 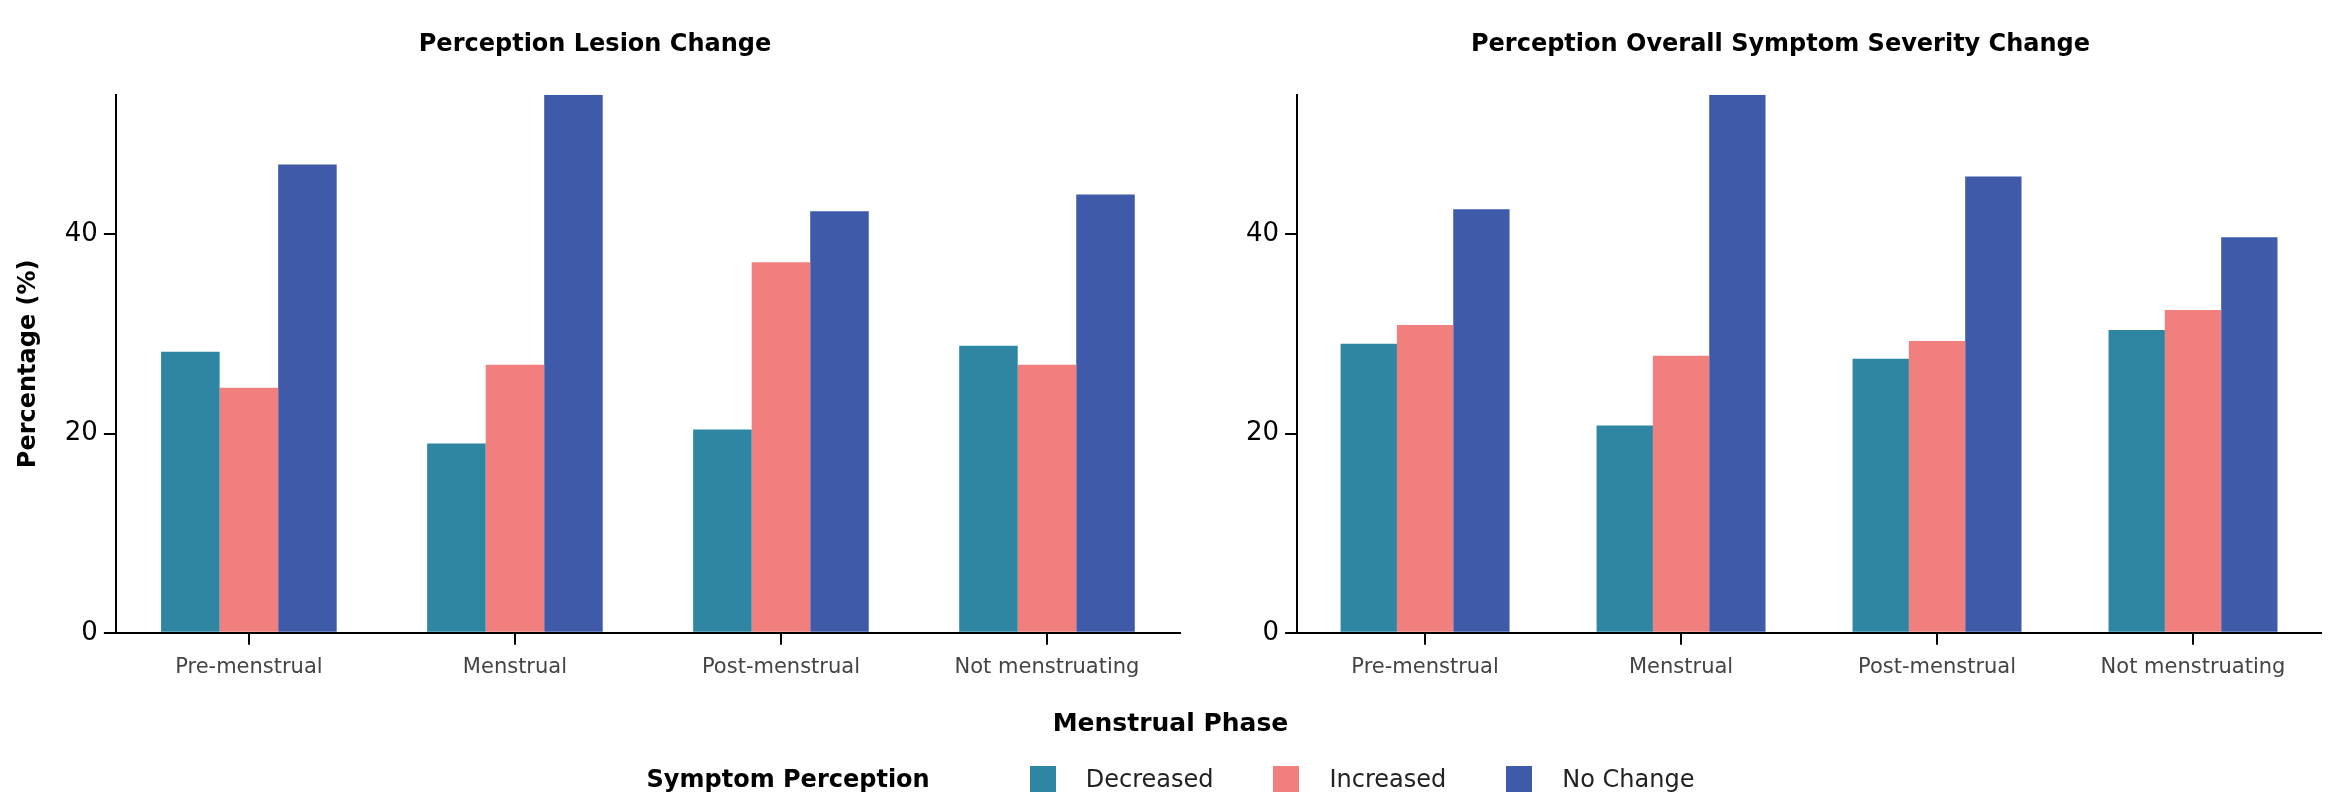 What do you see at coordinates (595, 42) in the screenshot?
I see `chart-title: Perception Lesion Change` at bounding box center [595, 42].